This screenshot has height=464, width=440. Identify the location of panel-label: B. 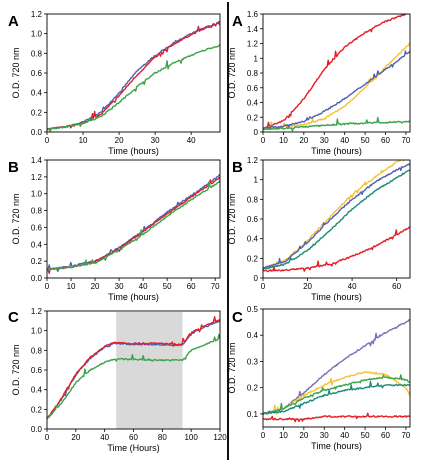
(237, 167).